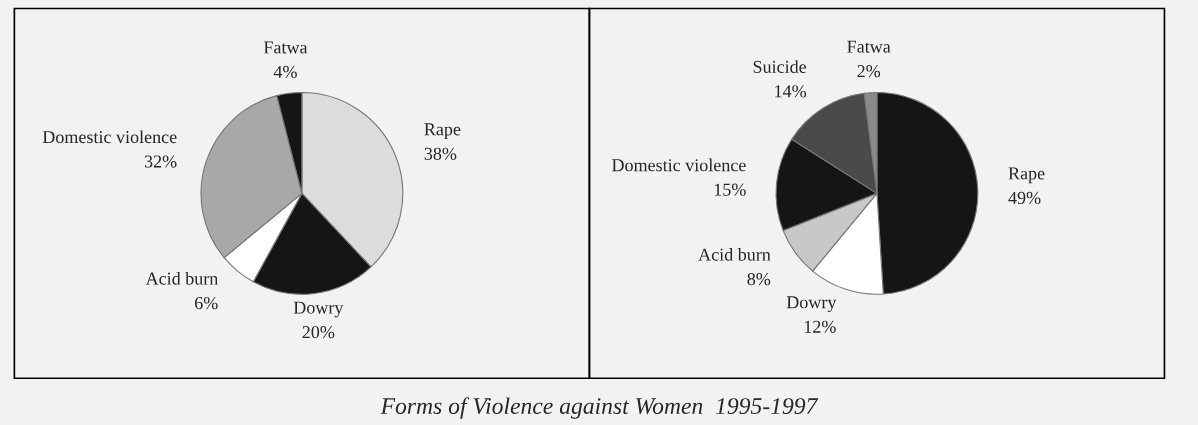 This screenshot has height=425, width=1198. What do you see at coordinates (160, 161) in the screenshot?
I see `data-label: 32%` at bounding box center [160, 161].